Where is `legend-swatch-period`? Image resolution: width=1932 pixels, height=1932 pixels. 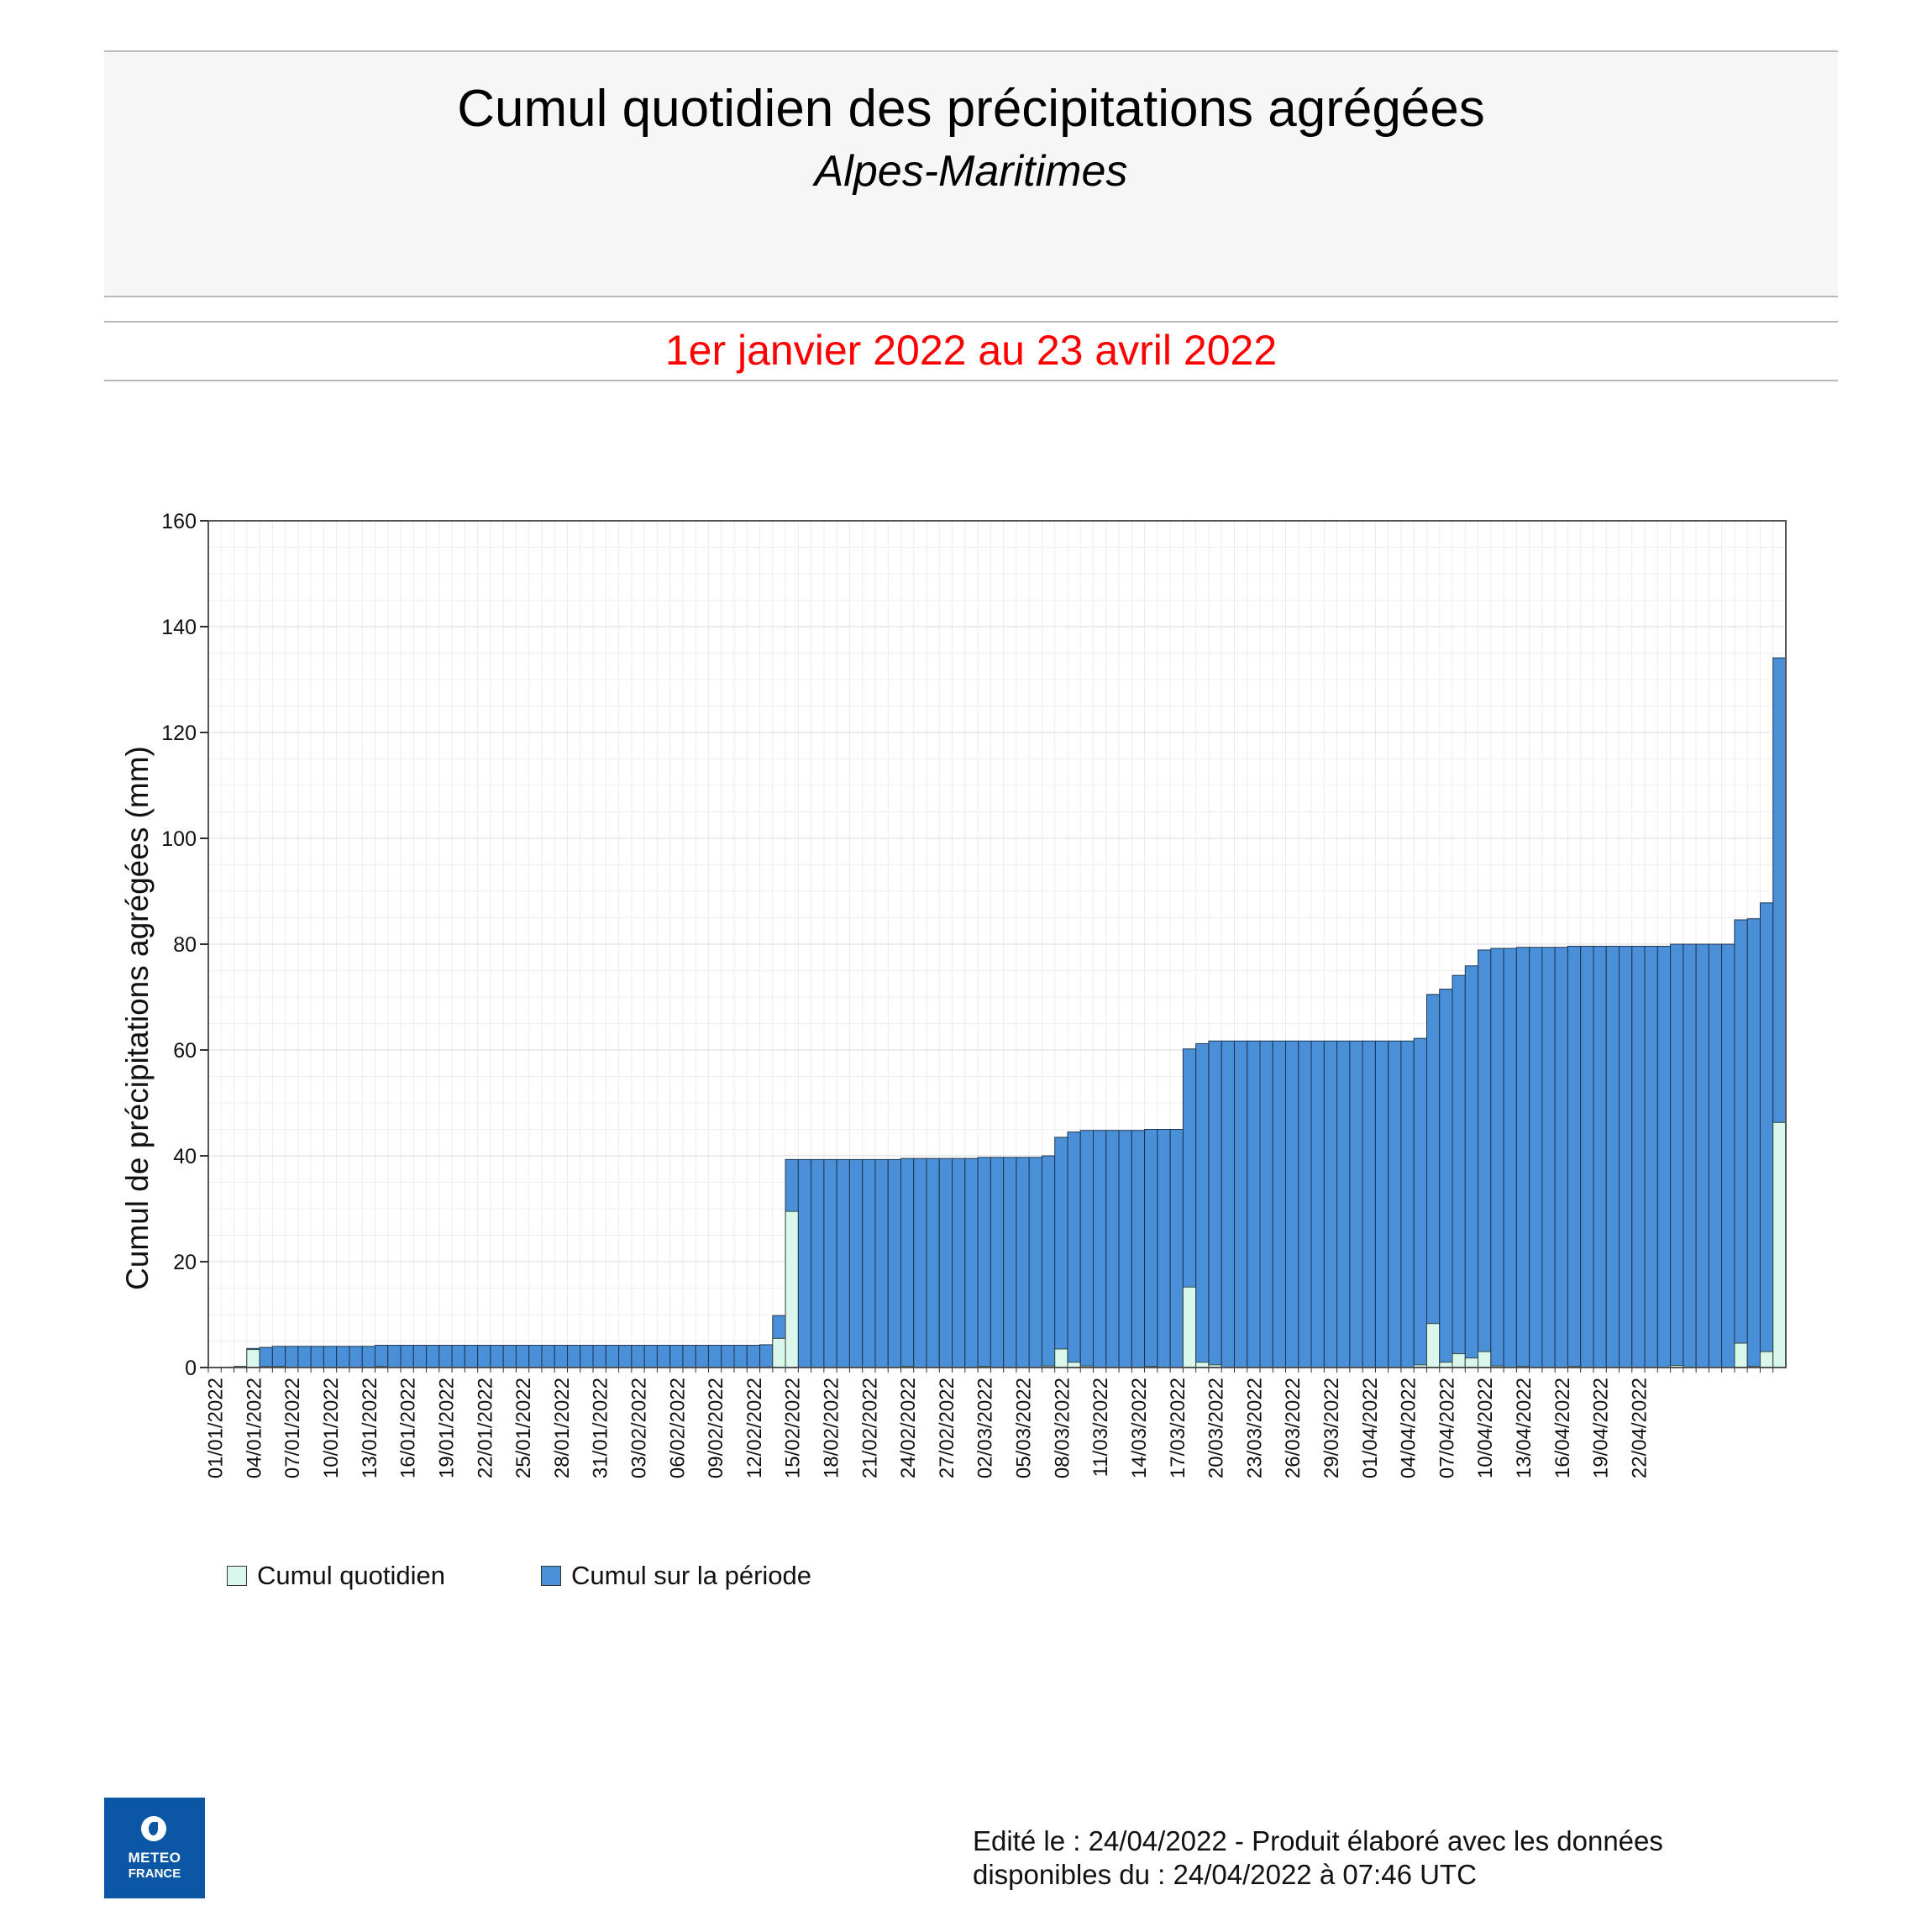 legend-swatch-period is located at coordinates (551, 1576).